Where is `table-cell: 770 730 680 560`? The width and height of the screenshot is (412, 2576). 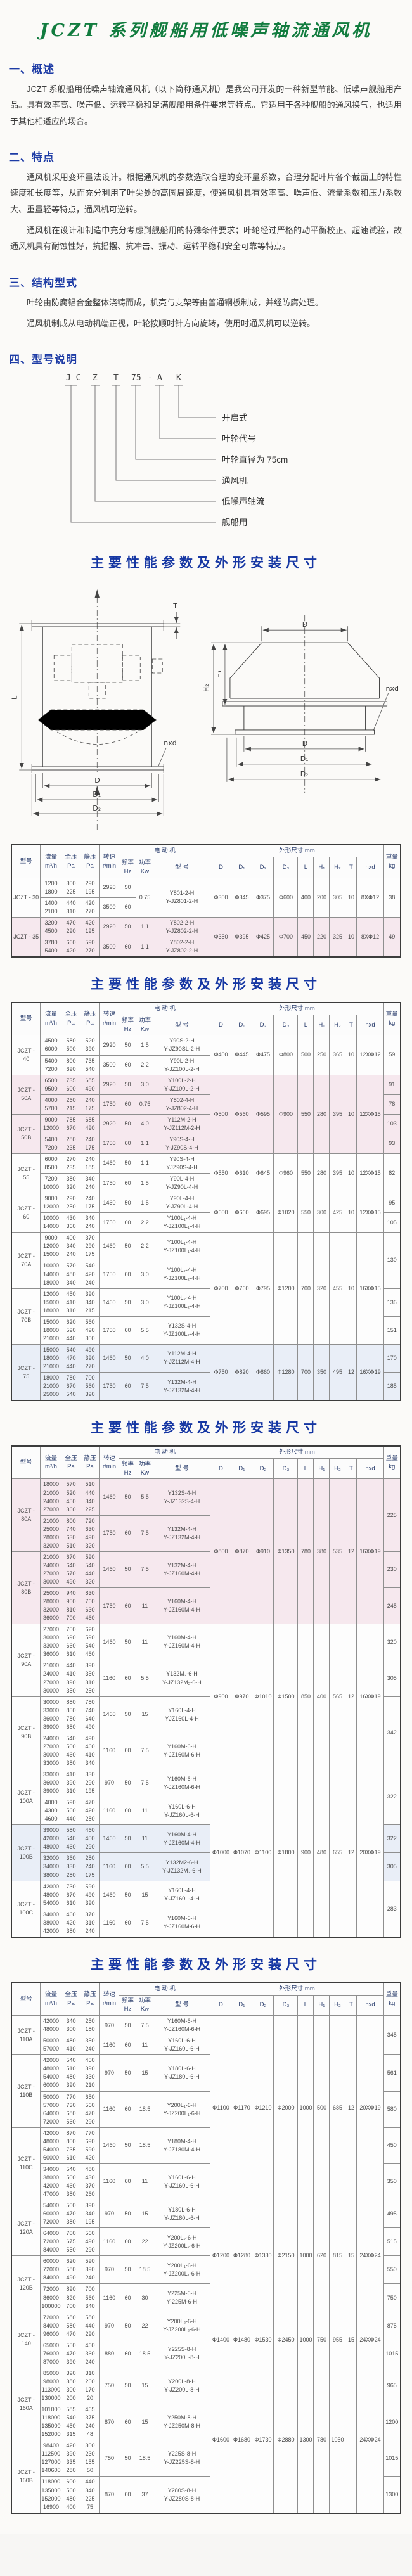
table-cell: 770 730 680 560 is located at coordinates (71, 2109).